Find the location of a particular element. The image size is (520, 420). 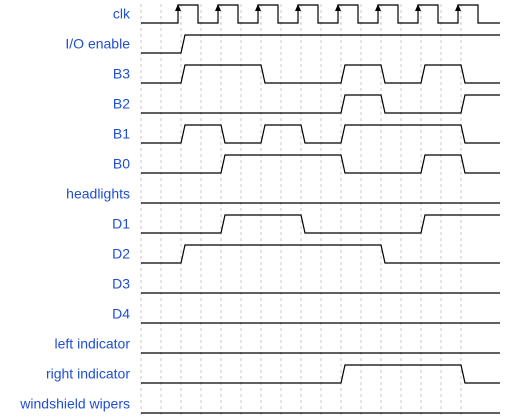

d1-label: D1 is located at coordinates (121, 224).